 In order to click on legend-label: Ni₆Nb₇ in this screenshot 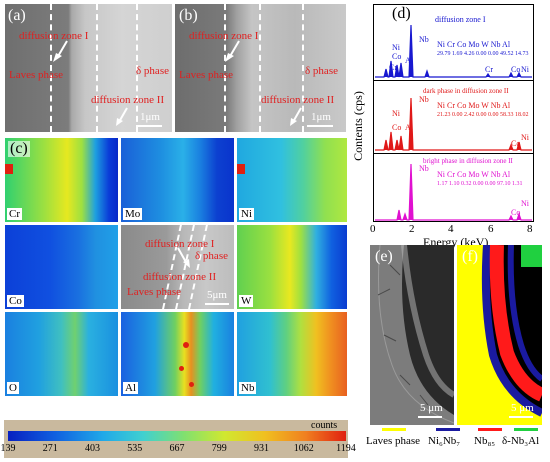, I will do `click(444, 441)`.